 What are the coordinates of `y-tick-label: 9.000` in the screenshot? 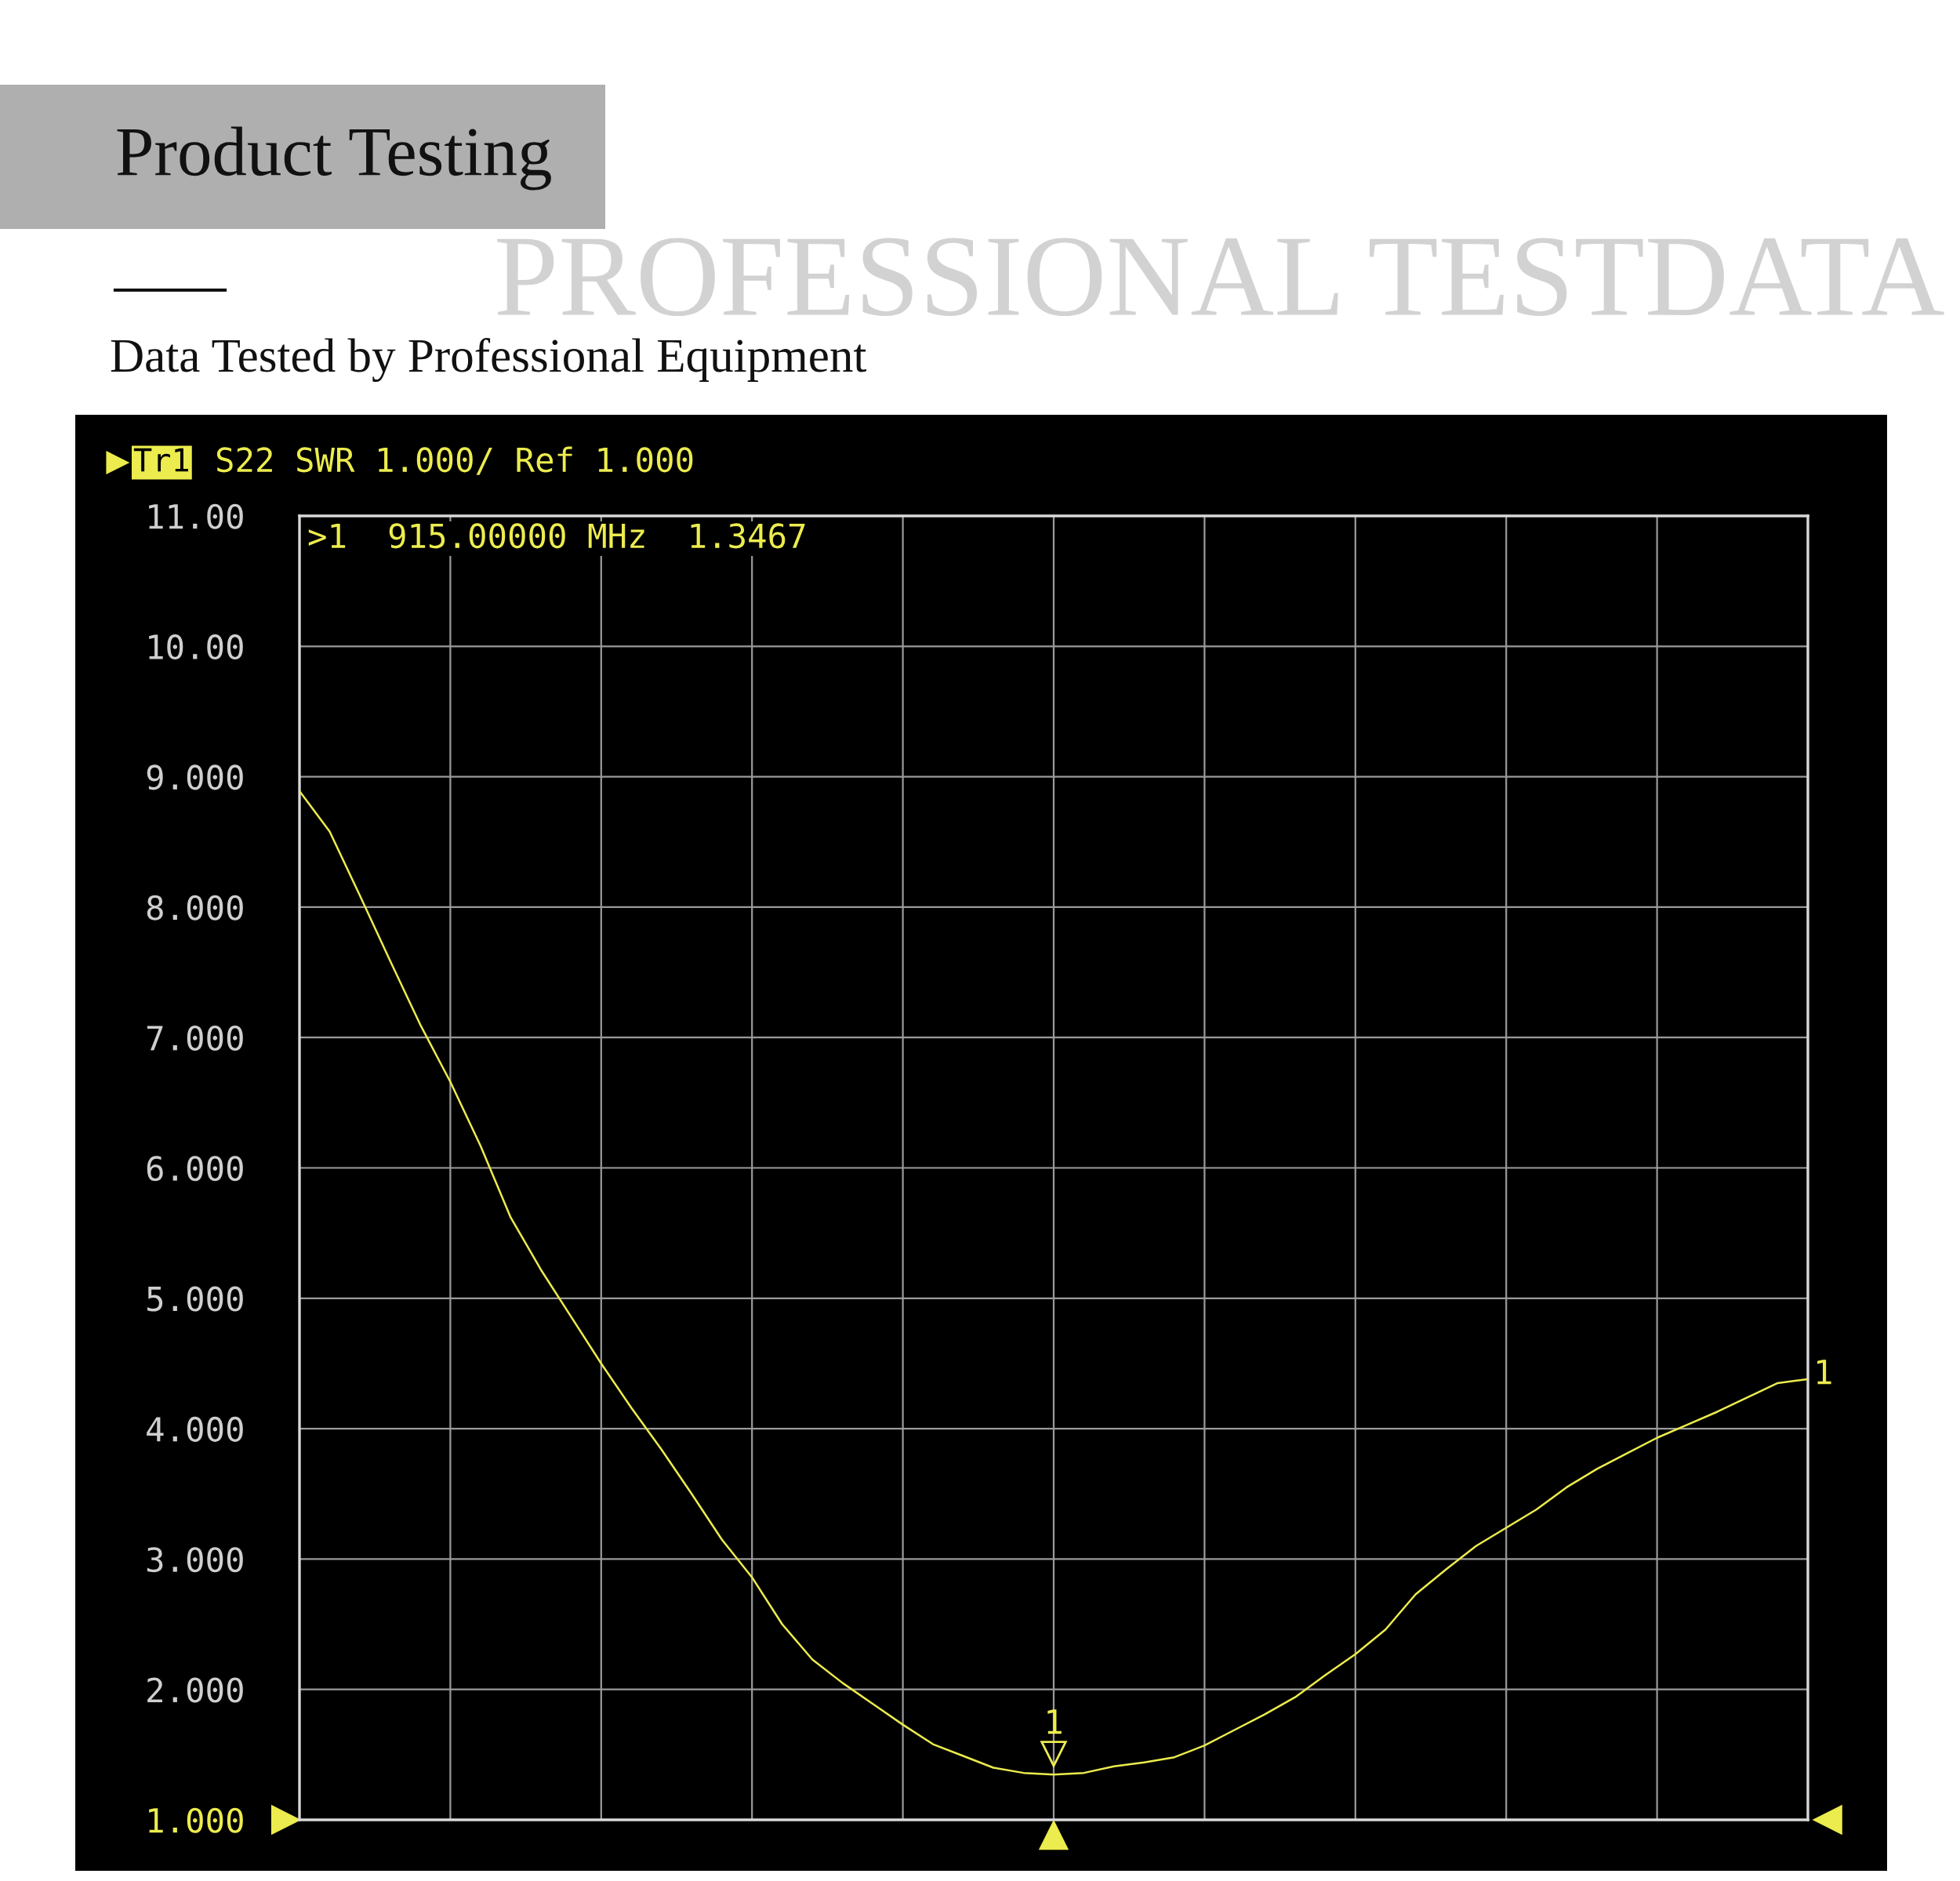 It's located at (195, 777).